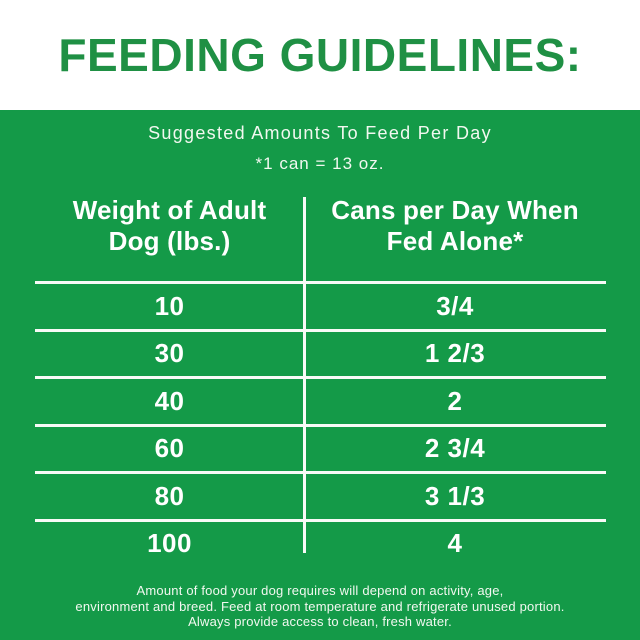  I want to click on weight-cell: 40, so click(169, 400).